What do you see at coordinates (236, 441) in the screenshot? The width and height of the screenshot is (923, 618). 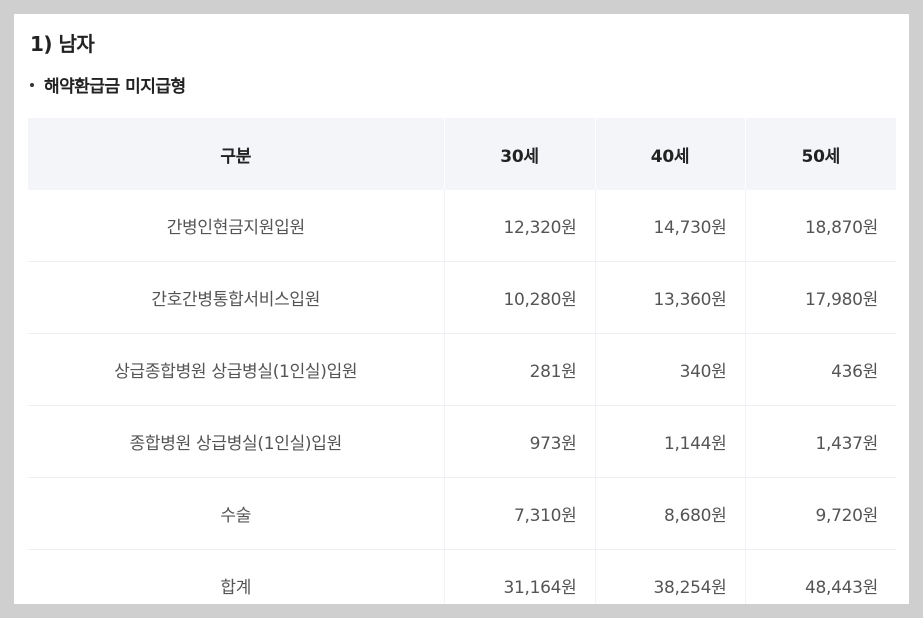 I see `row-label: 종합병원 상급병실(1인실)입원` at bounding box center [236, 441].